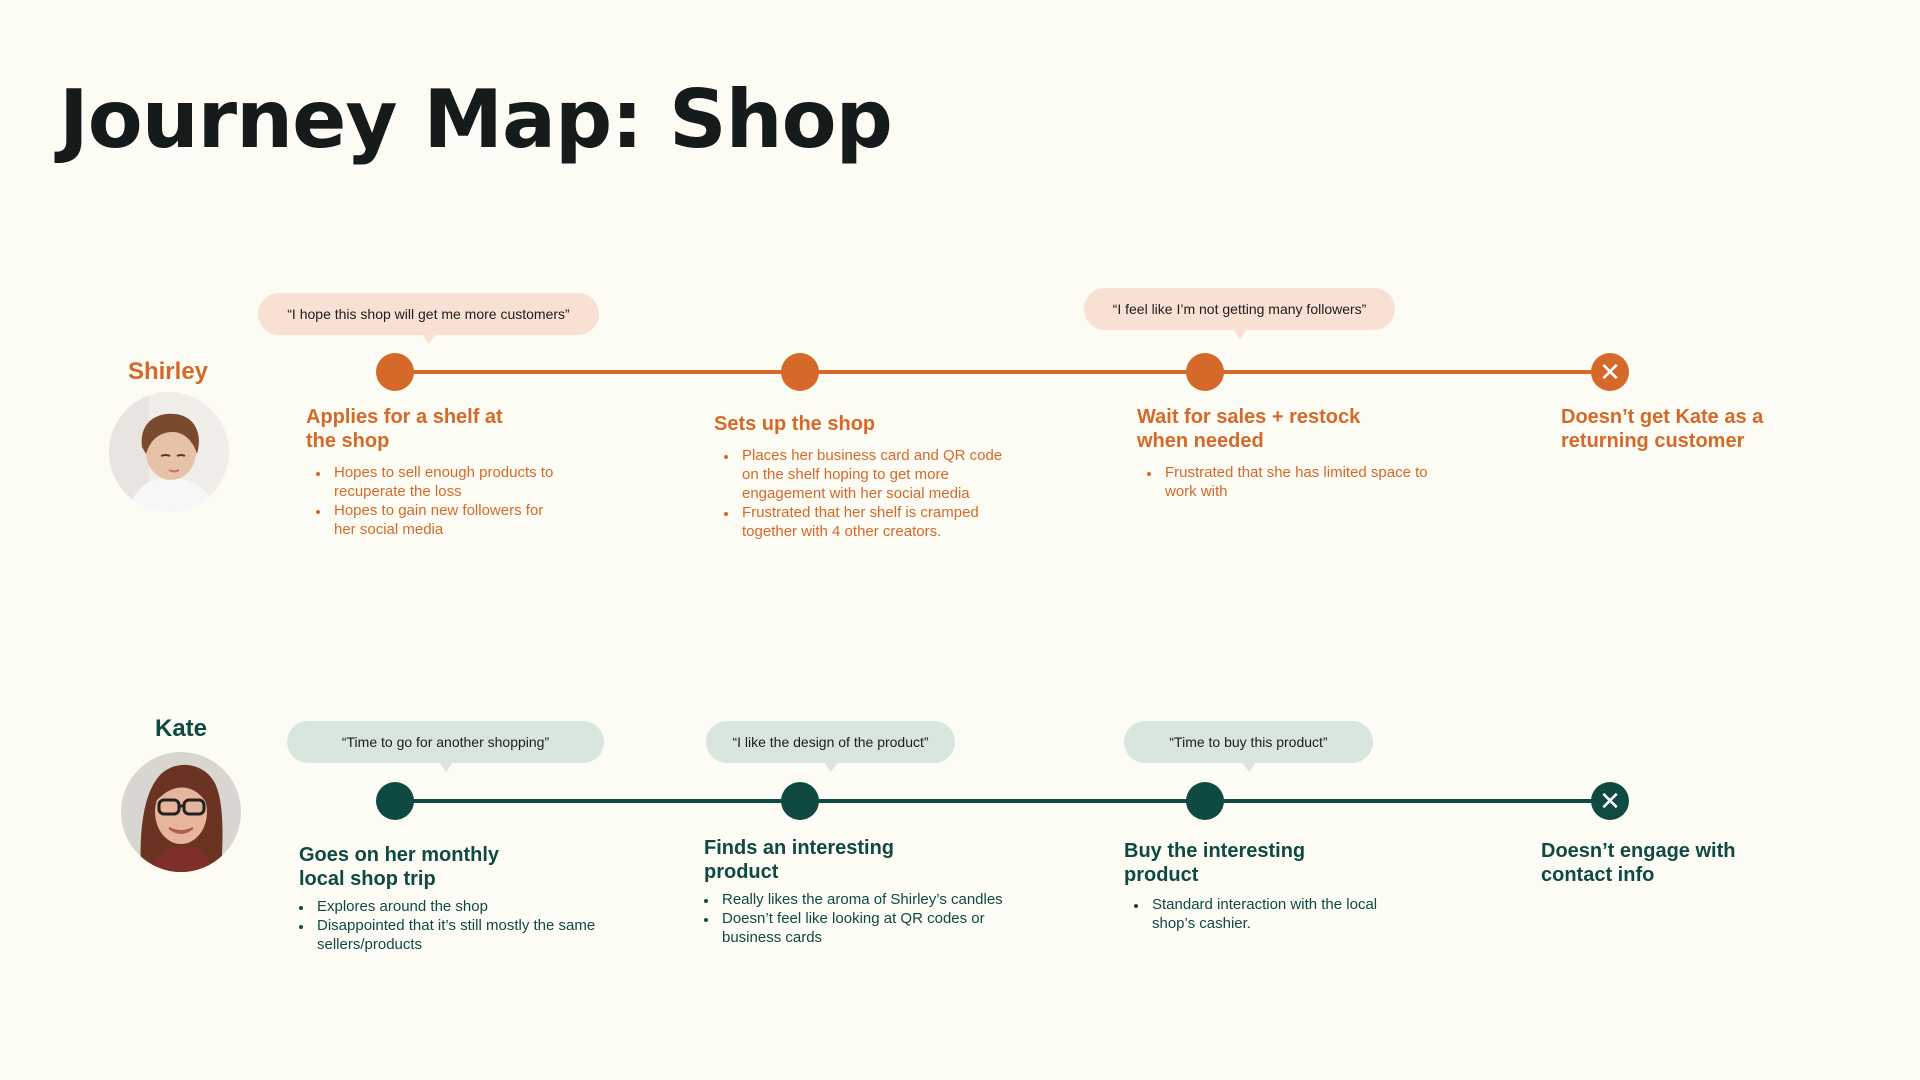 The image size is (1920, 1080). Describe the element at coordinates (168, 371) in the screenshot. I see `persona-name: Shirley` at that location.